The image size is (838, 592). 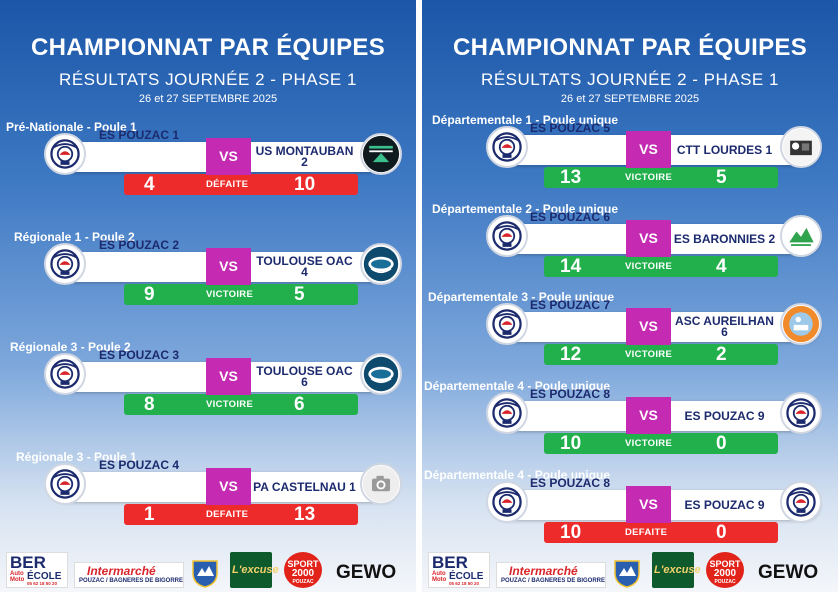 I want to click on division-label: Régionale 1 - Poule 2, so click(x=74, y=237).